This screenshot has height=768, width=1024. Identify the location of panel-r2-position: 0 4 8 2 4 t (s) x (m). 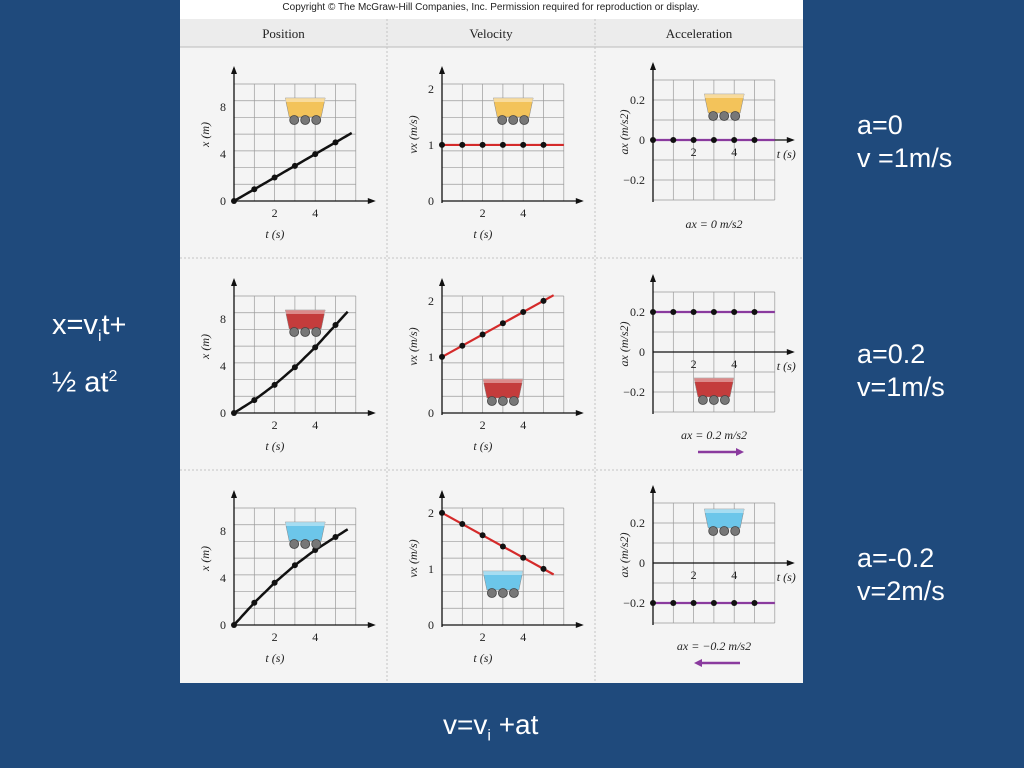
(287, 365).